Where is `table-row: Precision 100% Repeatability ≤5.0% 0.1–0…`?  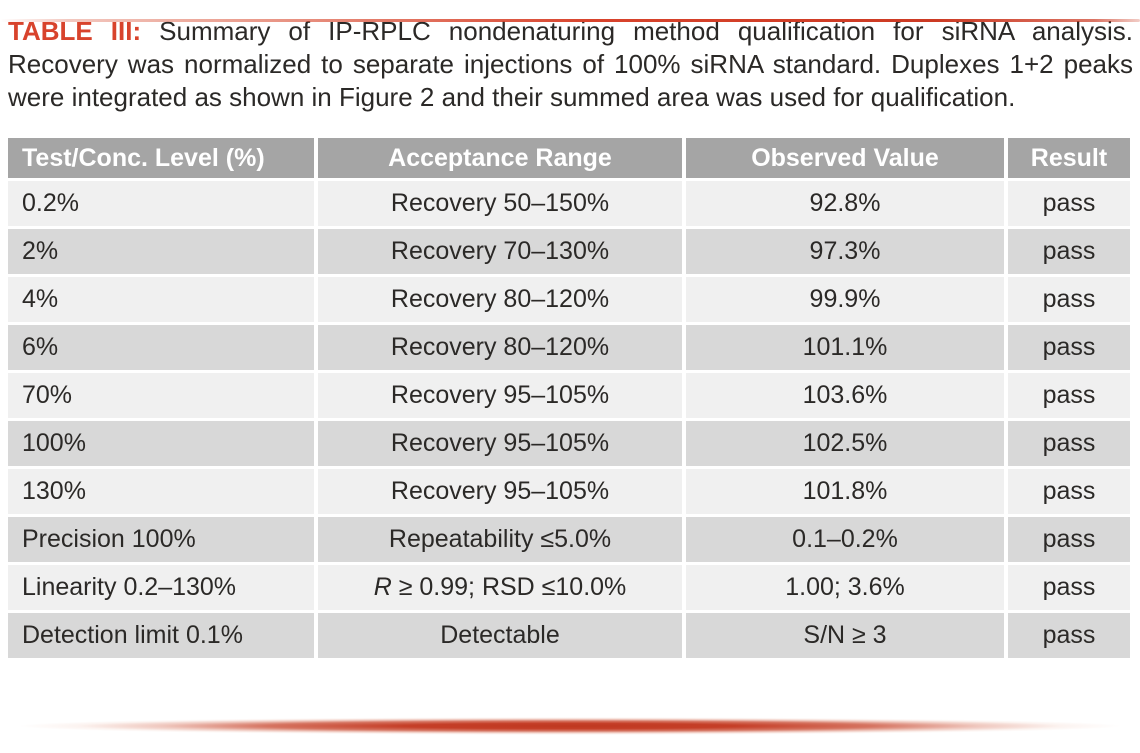
table-row: Precision 100% Repeatability ≤5.0% 0.1–0… is located at coordinates (569, 539).